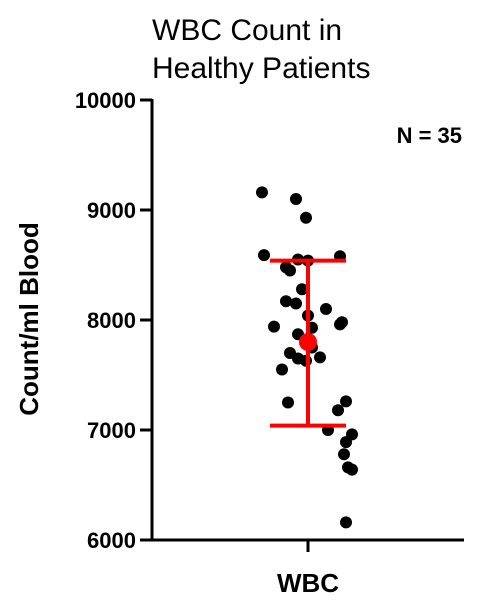 The height and width of the screenshot is (614, 480). What do you see at coordinates (105, 100) in the screenshot?
I see `y-tick-label-10000: 10000` at bounding box center [105, 100].